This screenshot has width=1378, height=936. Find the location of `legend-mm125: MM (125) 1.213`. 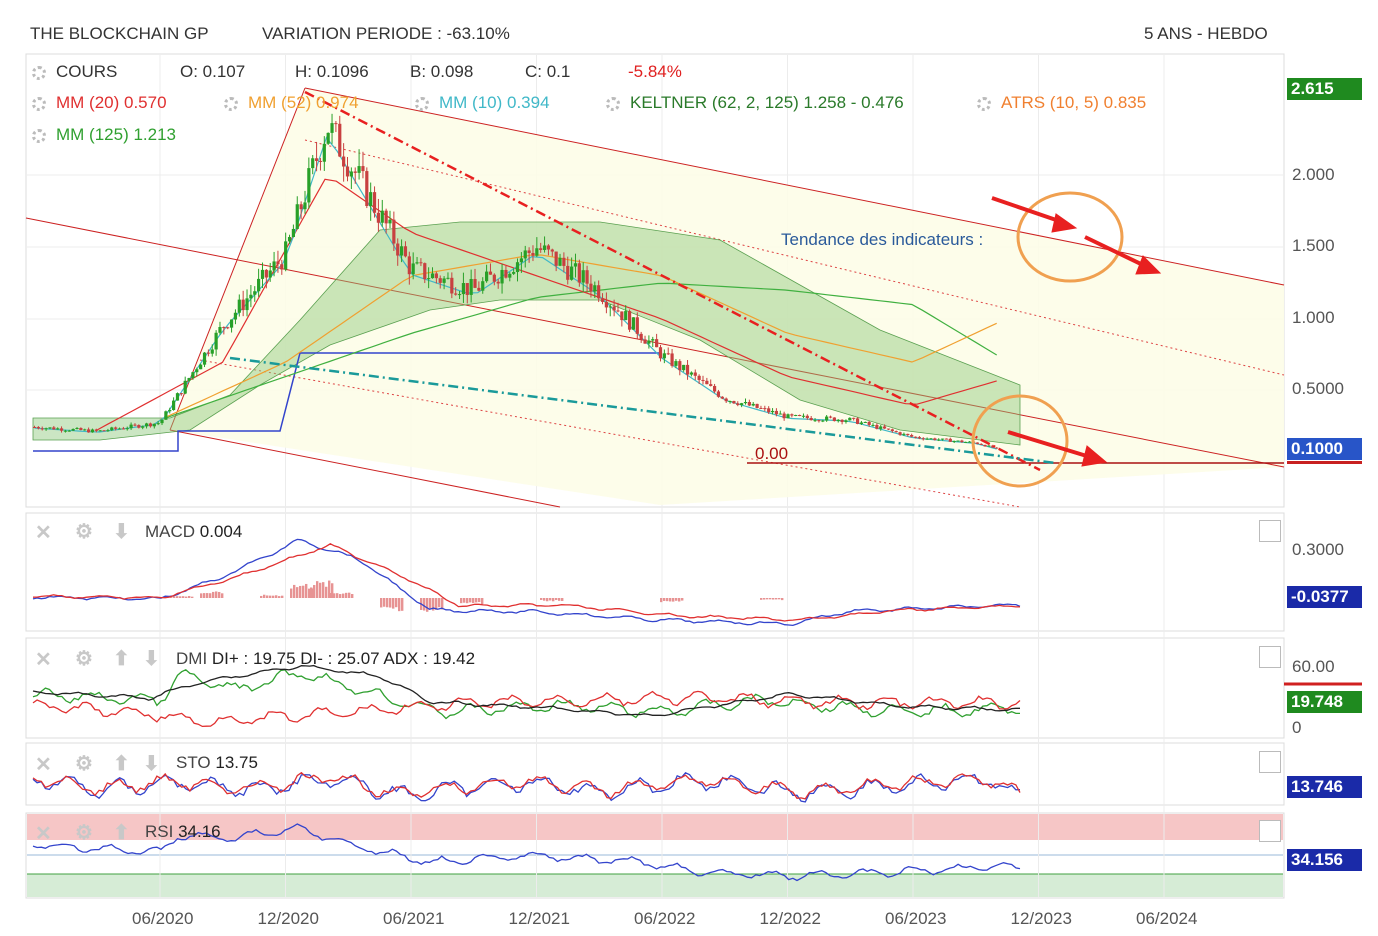

legend-mm125: MM (125) 1.213 is located at coordinates (104, 135).